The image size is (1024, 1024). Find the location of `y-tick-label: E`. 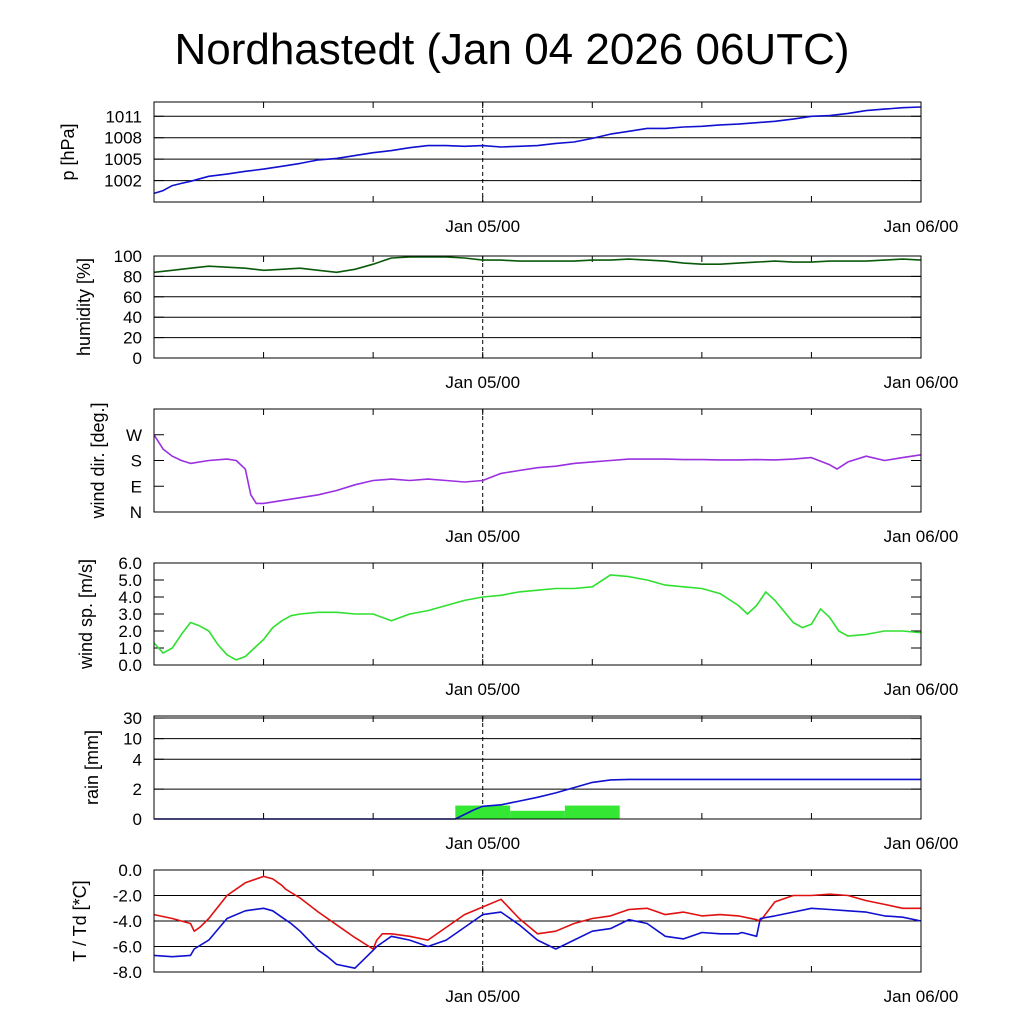

y-tick-label: E is located at coordinates (136, 486).